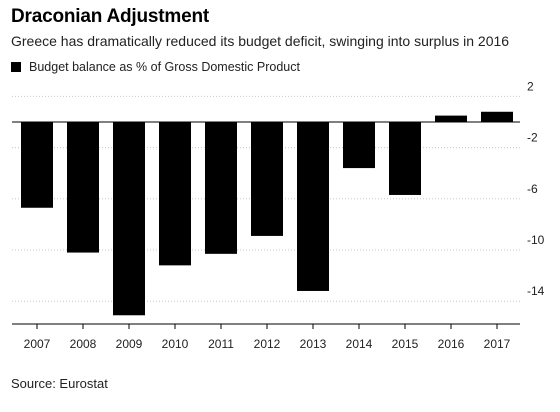 The image size is (560, 412). What do you see at coordinates (313, 344) in the screenshot?
I see `x-tick-label: 2013` at bounding box center [313, 344].